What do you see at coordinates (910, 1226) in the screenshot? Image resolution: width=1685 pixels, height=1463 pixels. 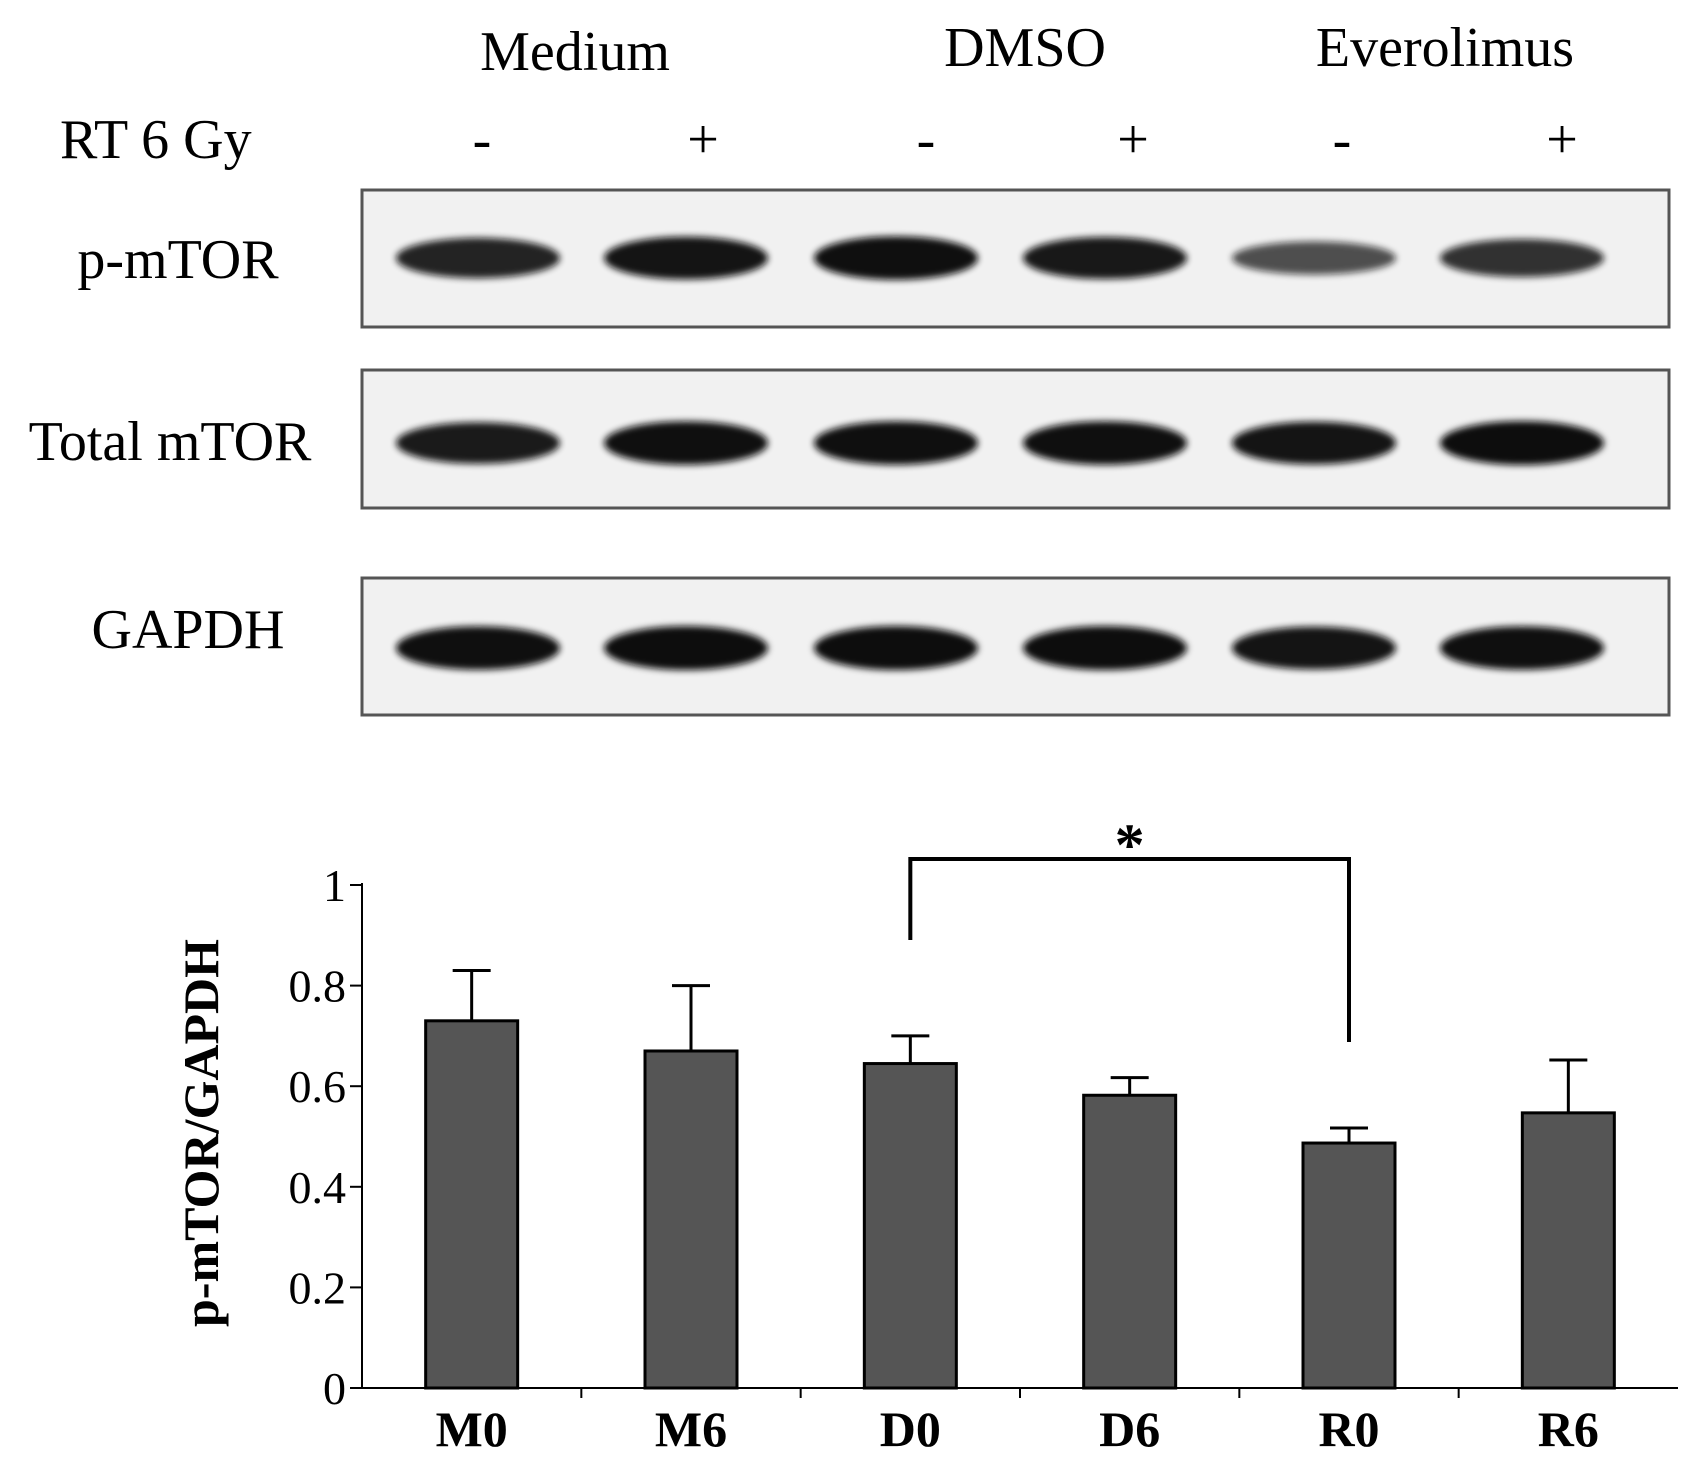 I see `bar-d0` at bounding box center [910, 1226].